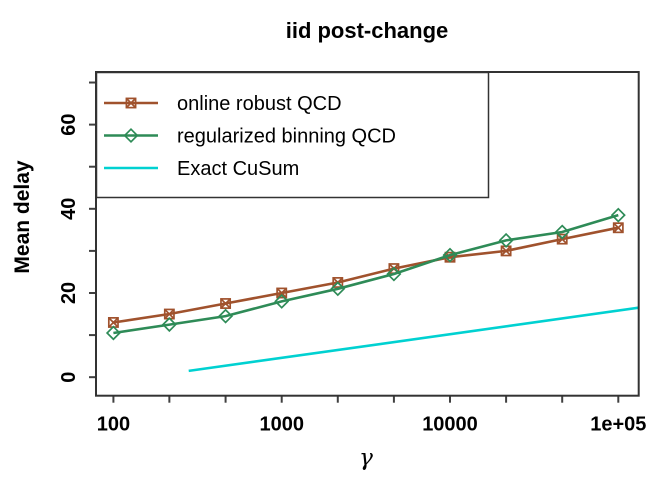 The image size is (666, 492). Describe the element at coordinates (69, 124) in the screenshot. I see `y-axis-tick-label: 60` at that location.